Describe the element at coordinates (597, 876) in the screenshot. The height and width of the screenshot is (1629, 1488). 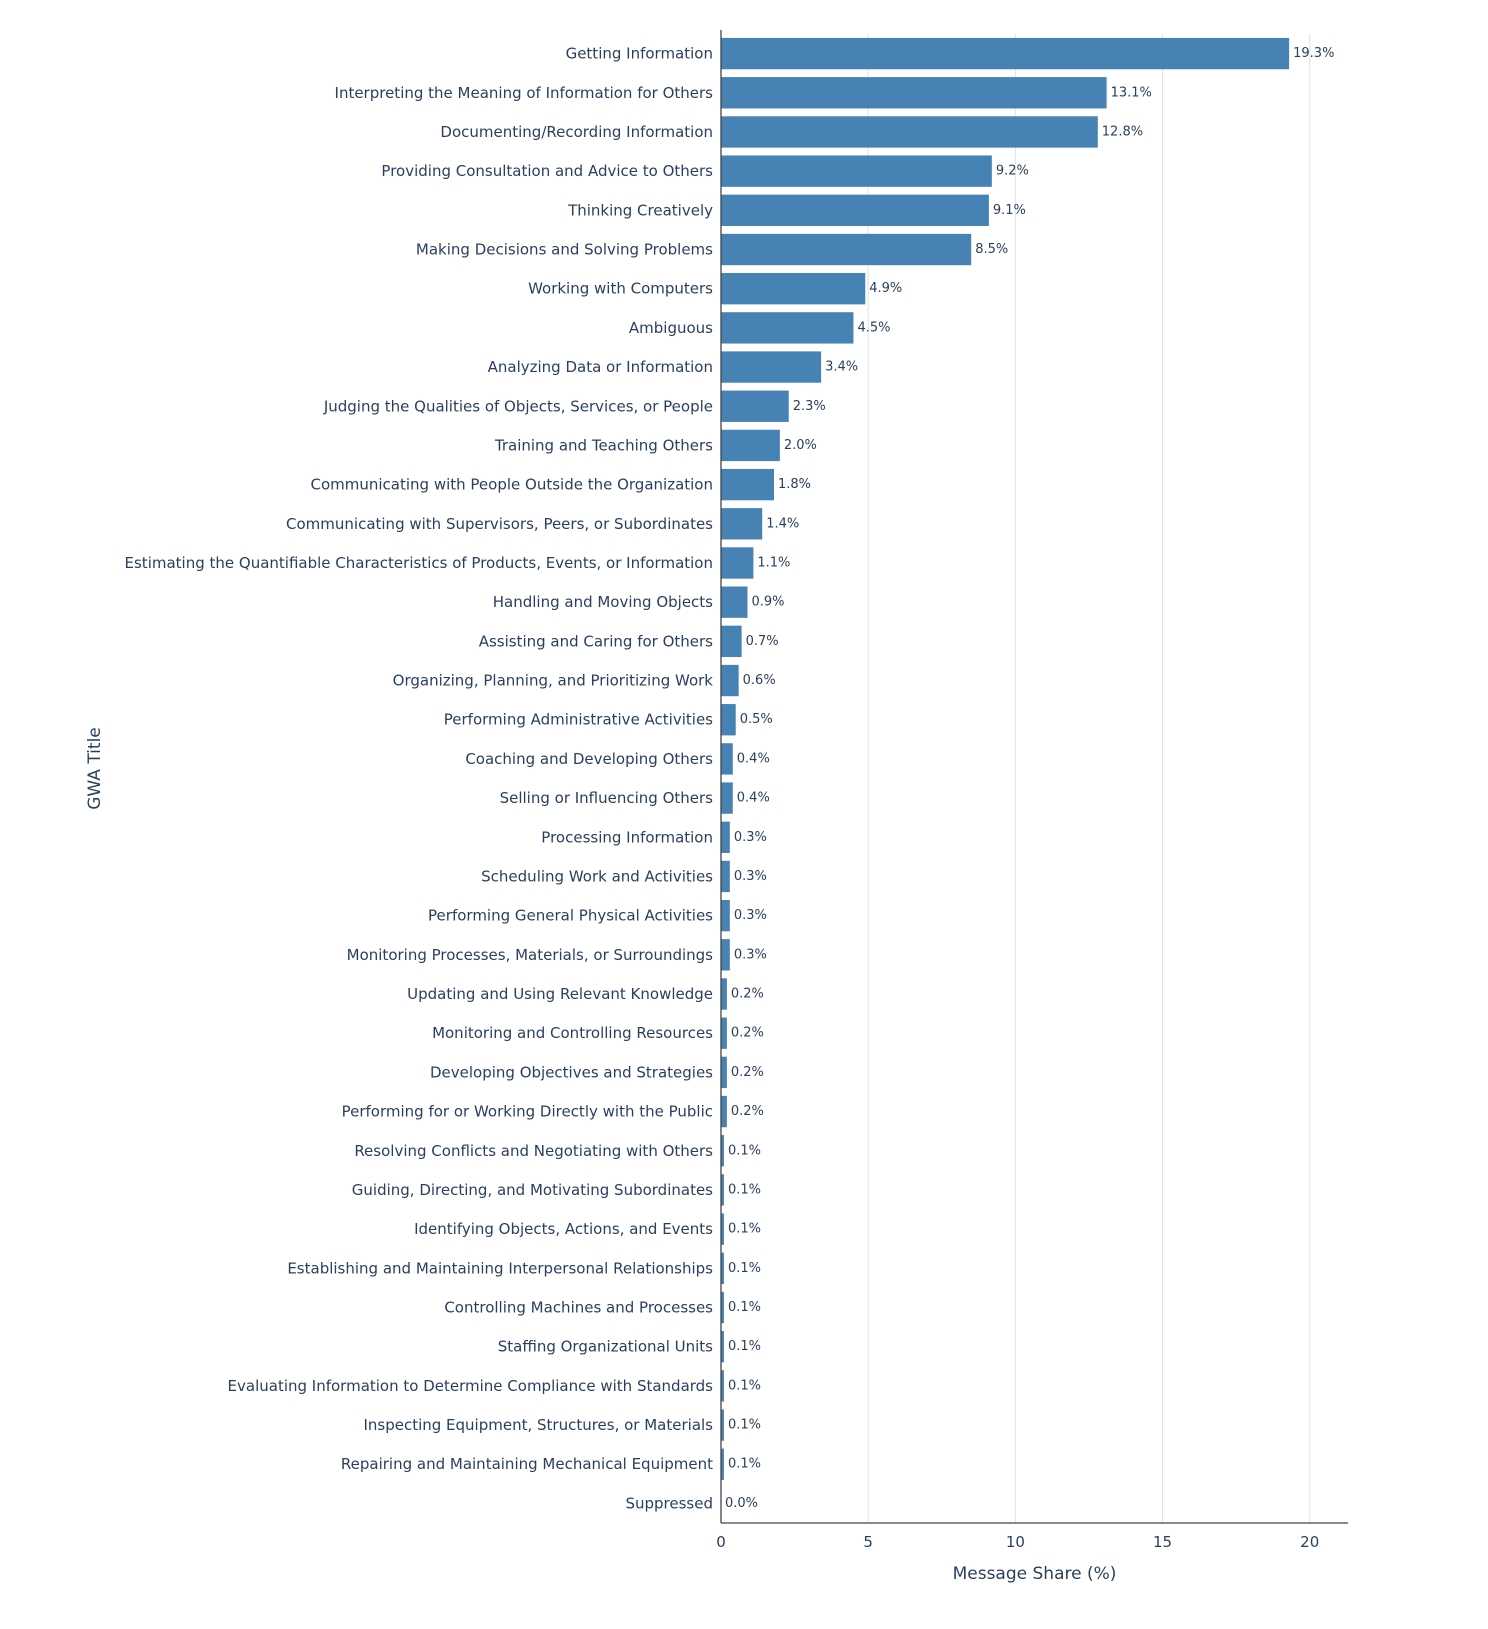
I see `category-label: Scheduling Work and Activities` at that location.